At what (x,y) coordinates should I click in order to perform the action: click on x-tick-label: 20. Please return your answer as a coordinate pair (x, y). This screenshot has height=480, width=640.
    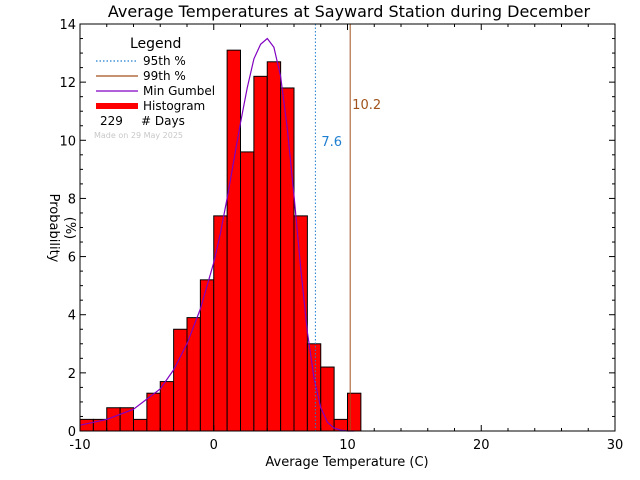
    Looking at the image, I should click on (481, 445).